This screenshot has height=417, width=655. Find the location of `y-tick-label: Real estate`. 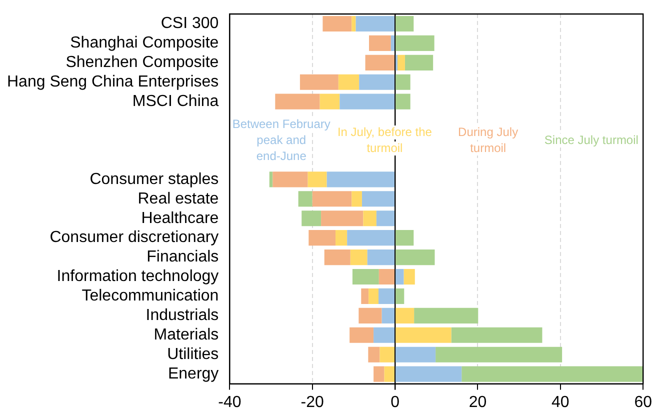

y-tick-label: Real estate is located at coordinates (178, 199).